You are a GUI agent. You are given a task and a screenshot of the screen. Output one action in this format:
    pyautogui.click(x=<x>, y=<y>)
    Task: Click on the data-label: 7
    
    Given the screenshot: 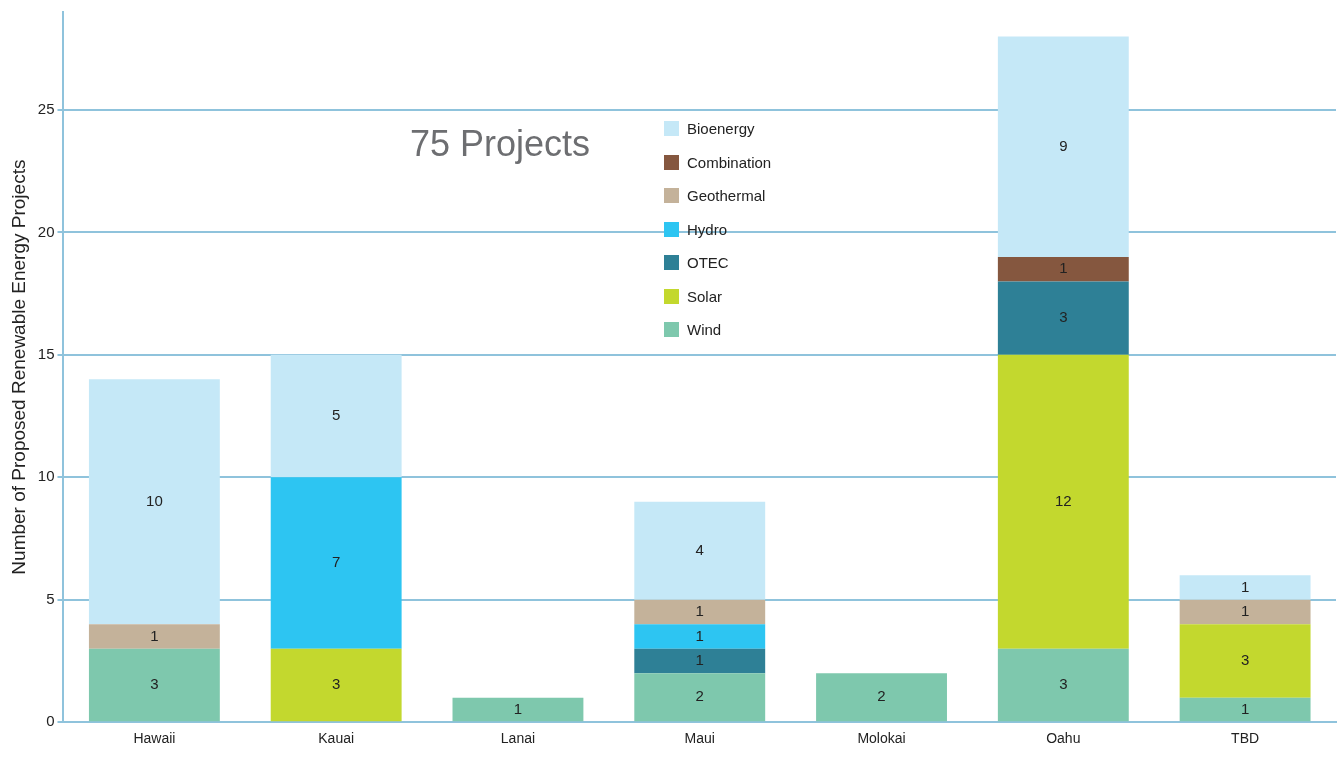 What is the action you would take?
    pyautogui.click(x=336, y=562)
    